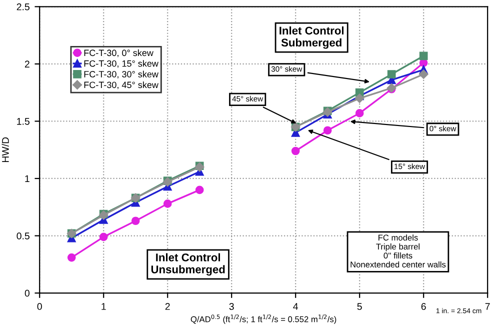 The image size is (495, 333). What do you see at coordinates (398, 251) in the screenshot?
I see `annotation: FC models Triple barrel 0'' fillets Nonextended center walls` at bounding box center [398, 251].